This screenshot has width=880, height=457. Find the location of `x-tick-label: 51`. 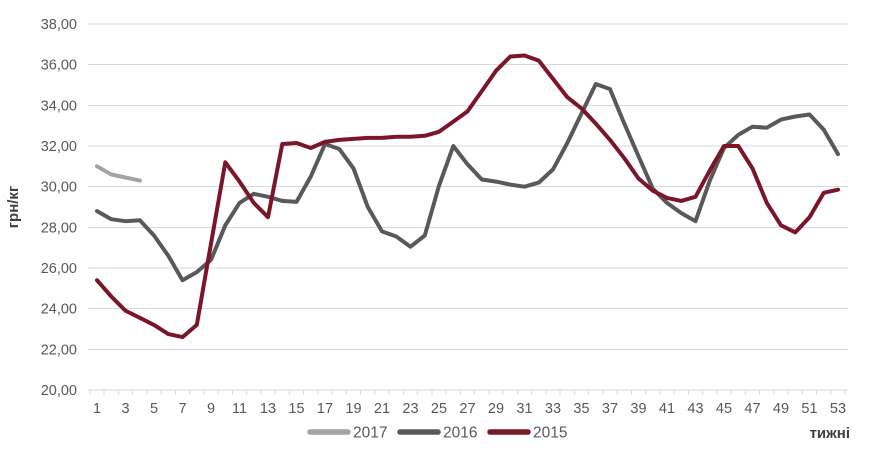

x-tick-label: 51 is located at coordinates (809, 409).